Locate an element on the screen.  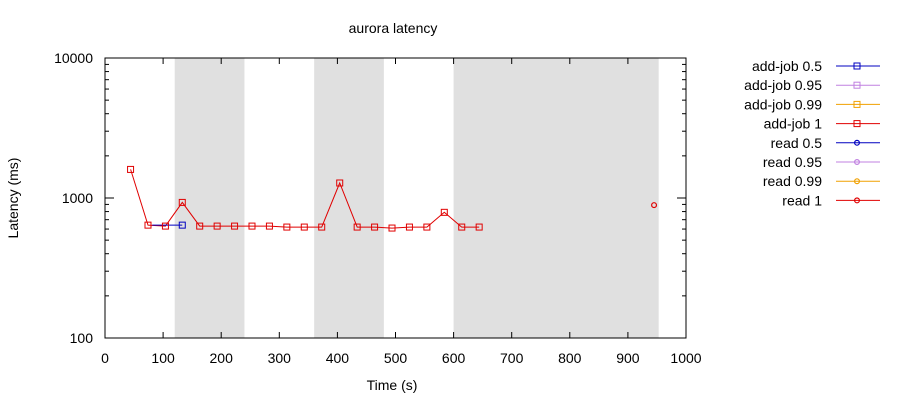
y-axis-label: Latency (ms) is located at coordinates (13, 198).